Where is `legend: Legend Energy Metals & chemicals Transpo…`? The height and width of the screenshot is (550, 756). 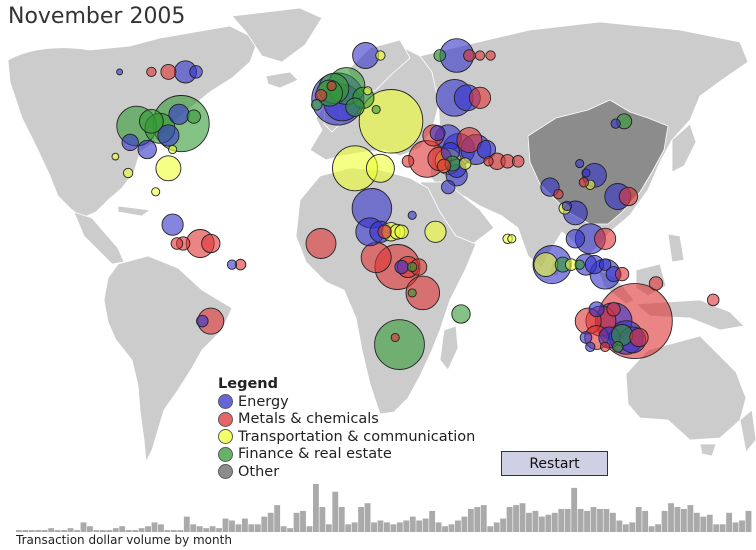 legend: Legend Energy Metals & chemicals Transpo… is located at coordinates (346, 428).